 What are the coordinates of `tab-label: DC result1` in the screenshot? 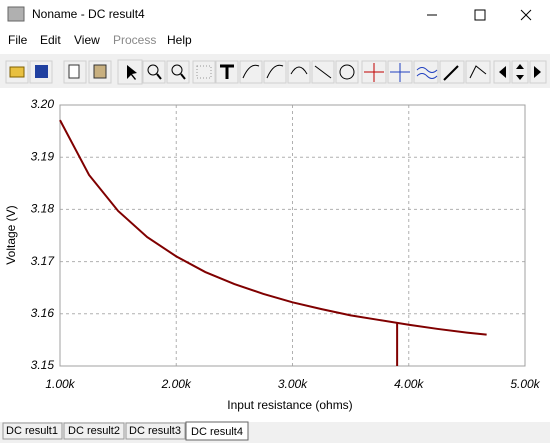 It's located at (32, 431).